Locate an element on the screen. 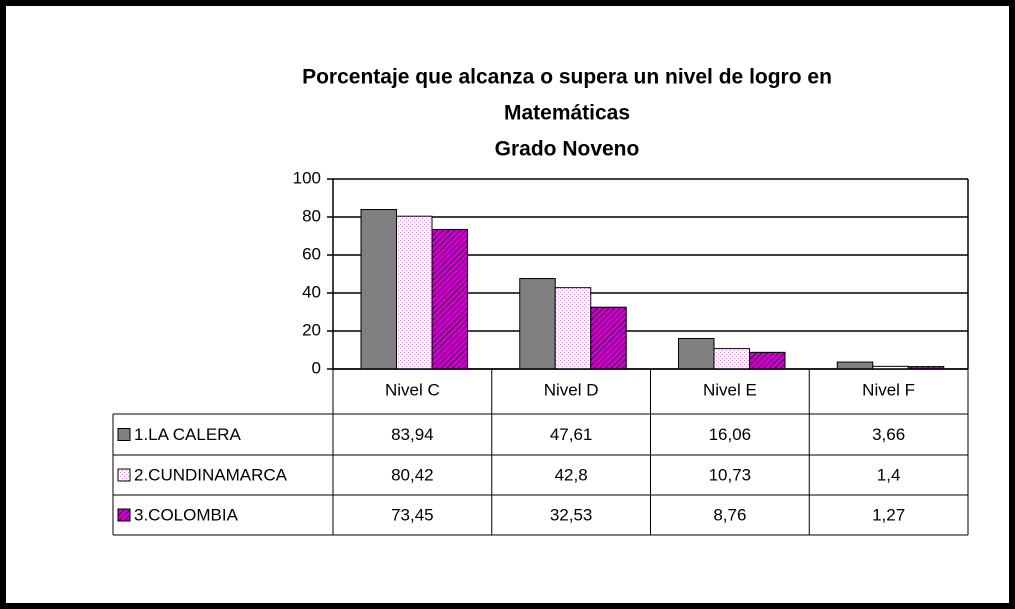  y-tick-label: 0 is located at coordinates (316, 367).